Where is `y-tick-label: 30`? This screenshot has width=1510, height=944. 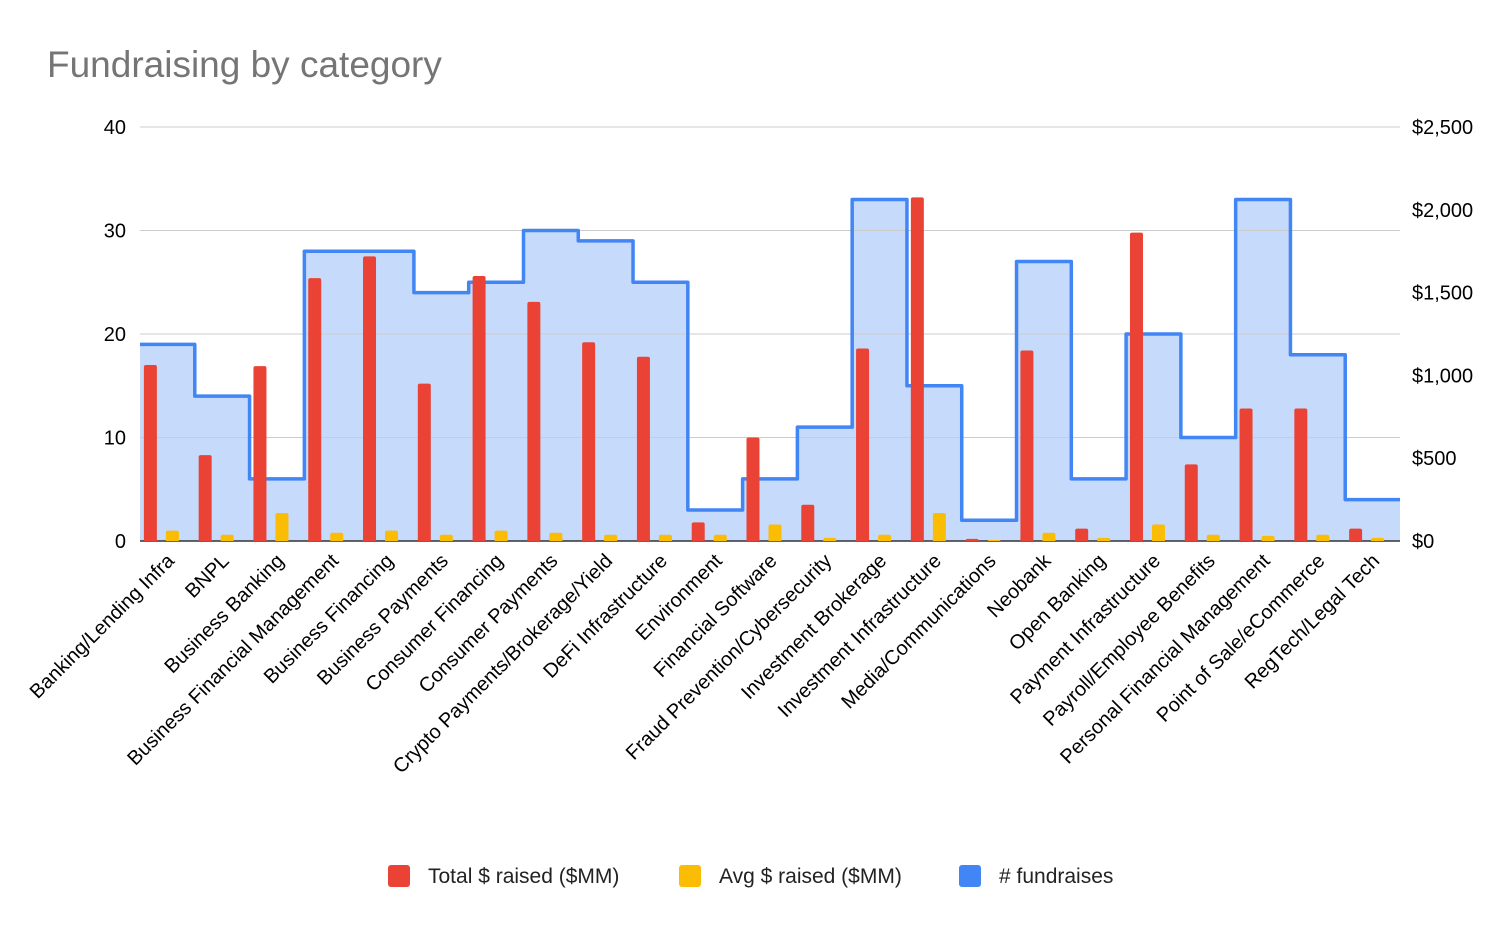
y-tick-label: 30 is located at coordinates (115, 232).